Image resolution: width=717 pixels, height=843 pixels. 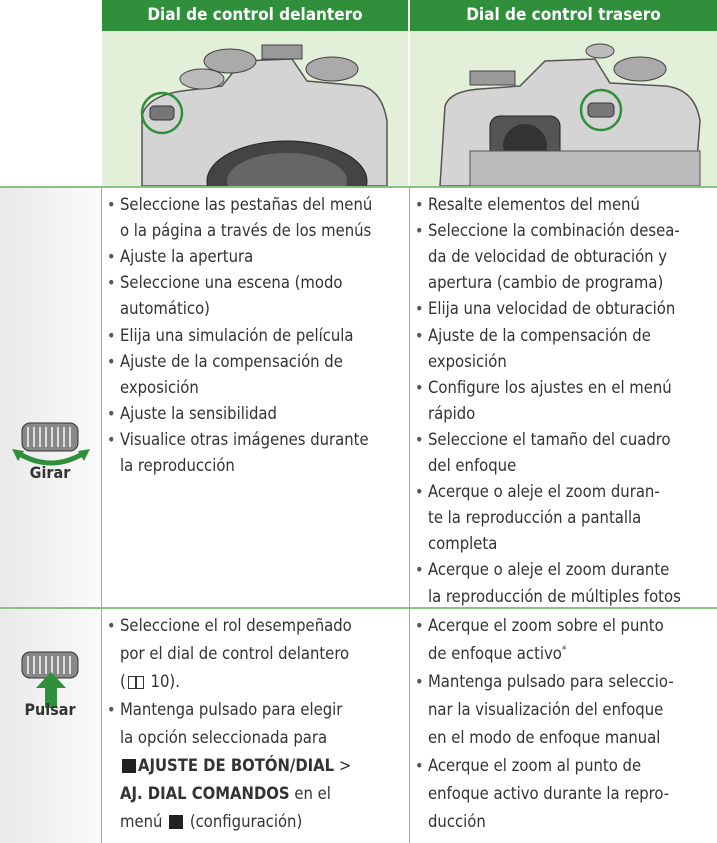 I want to click on bullet-line: AJ. DIAL COMANDOS en el, so click(x=225, y=793).